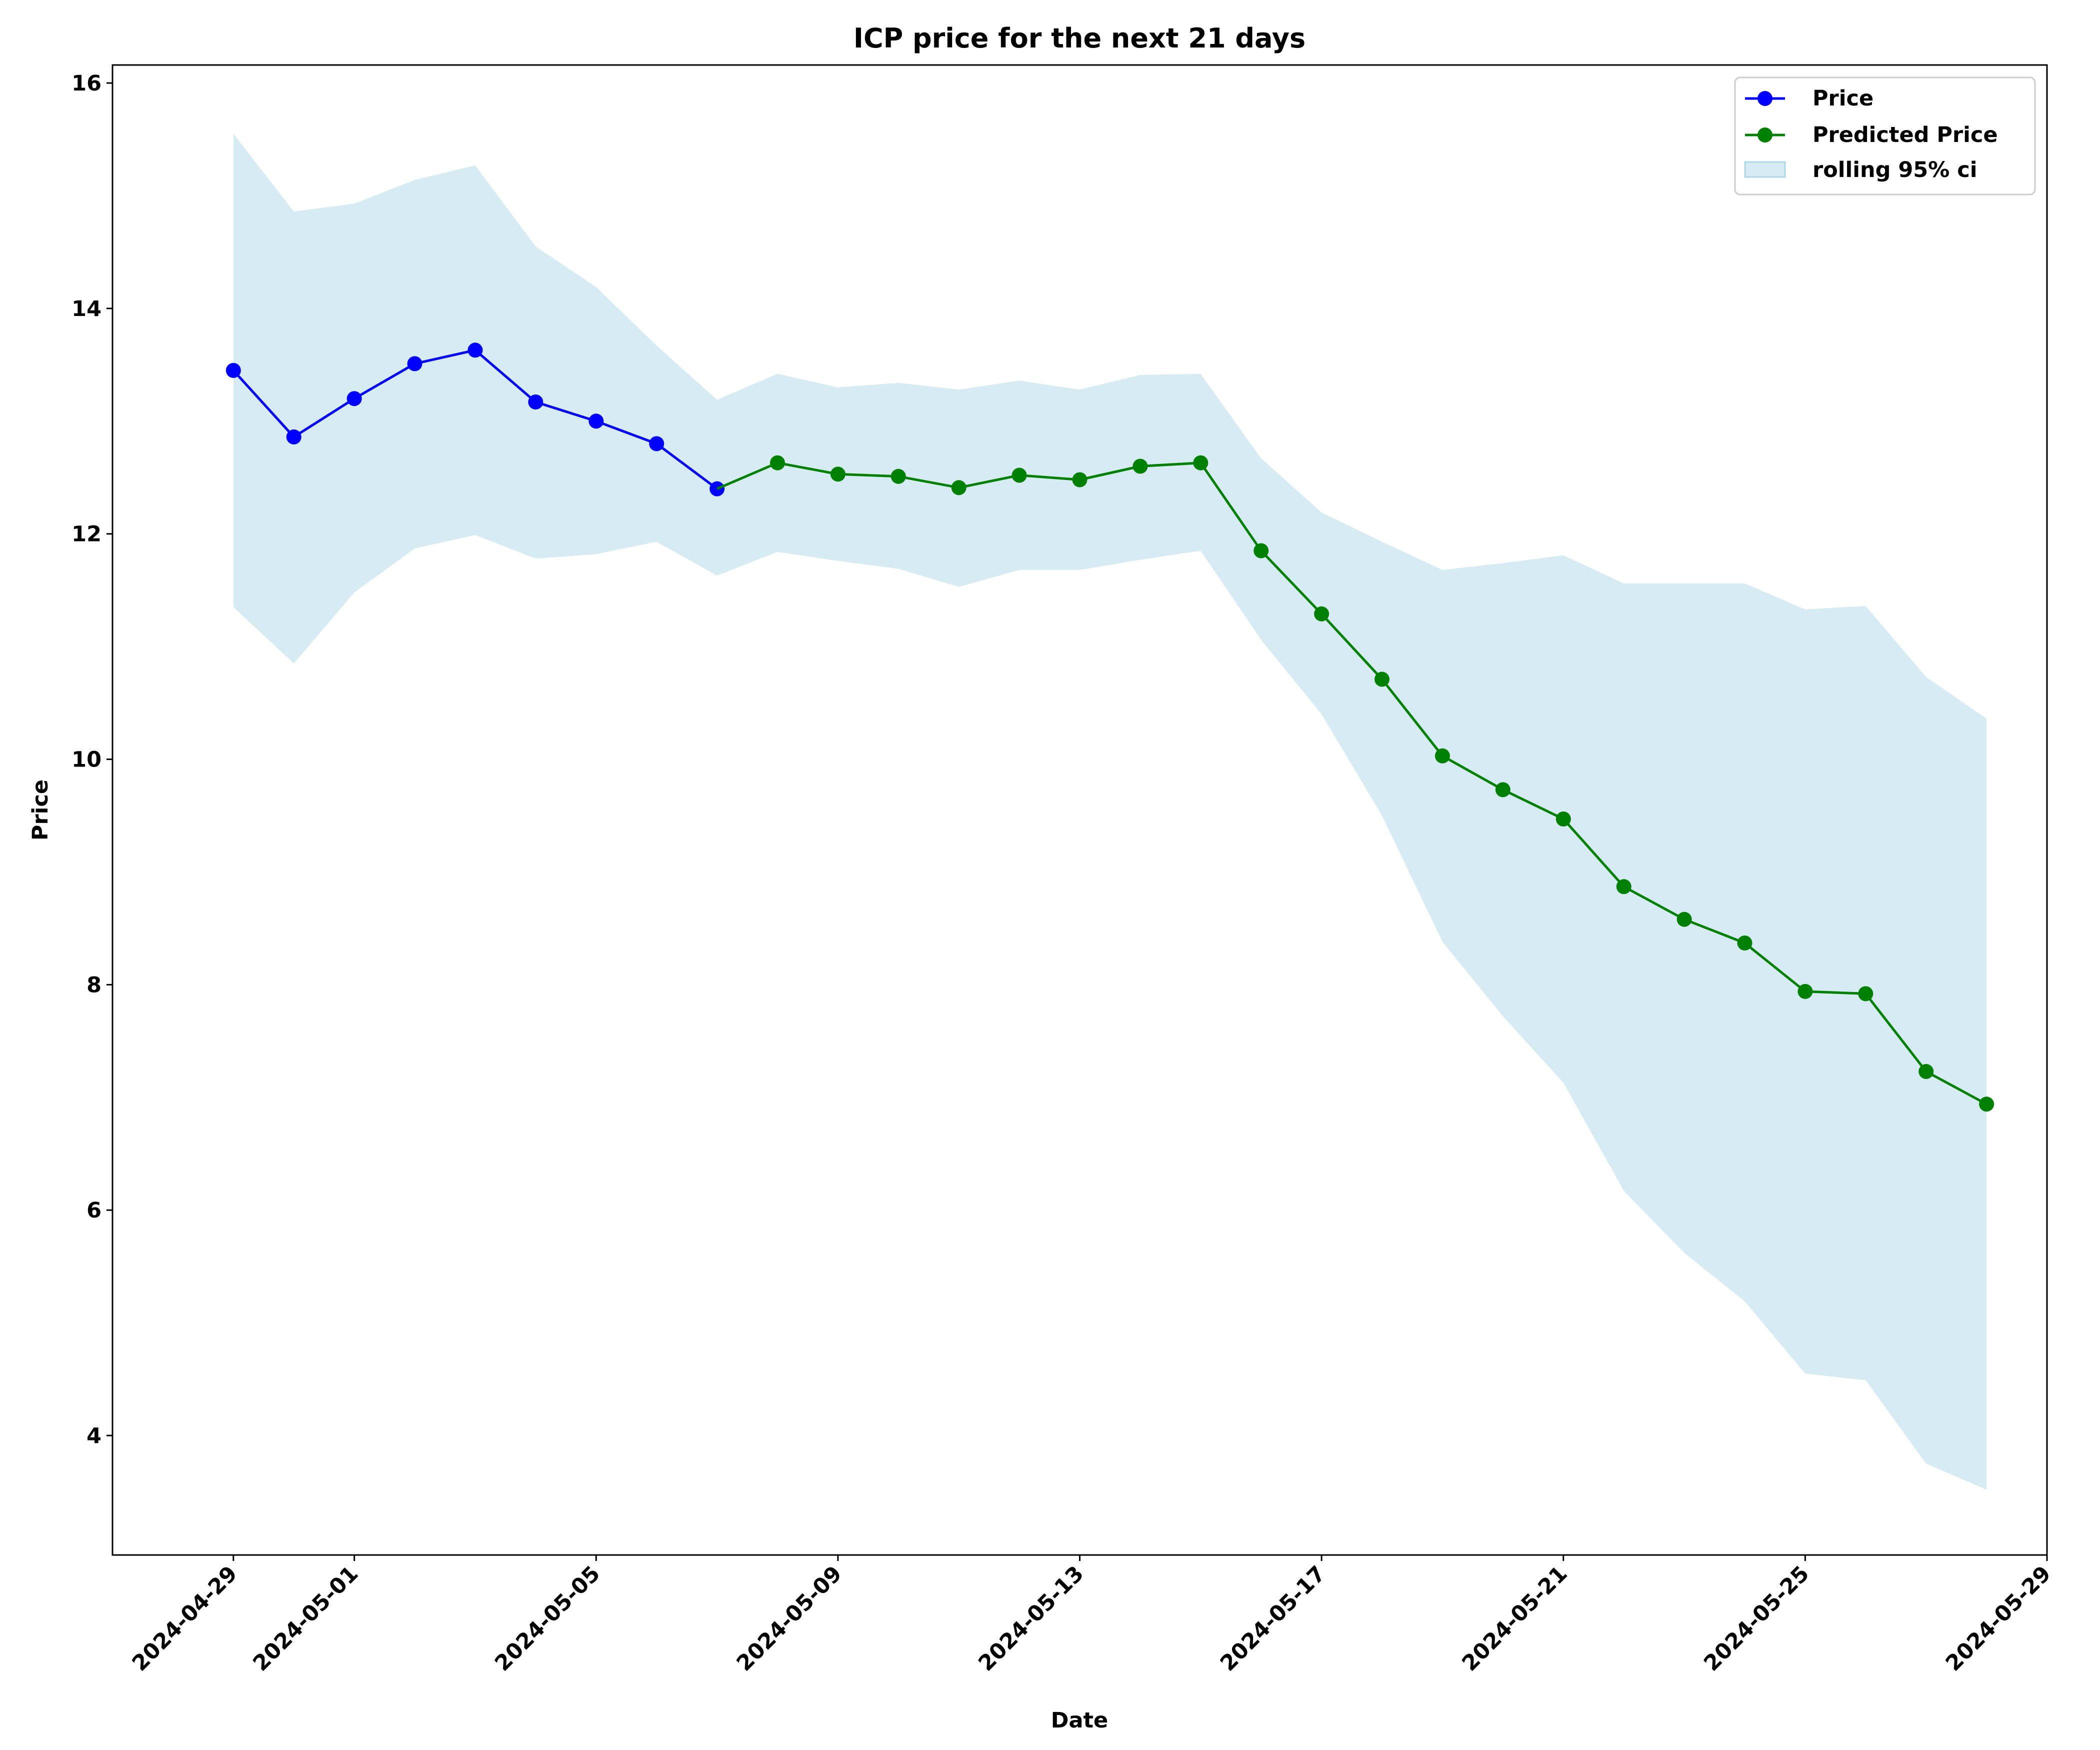 Image resolution: width=2100 pixels, height=1750 pixels. I want to click on legend-predicted-marker, so click(1765, 135).